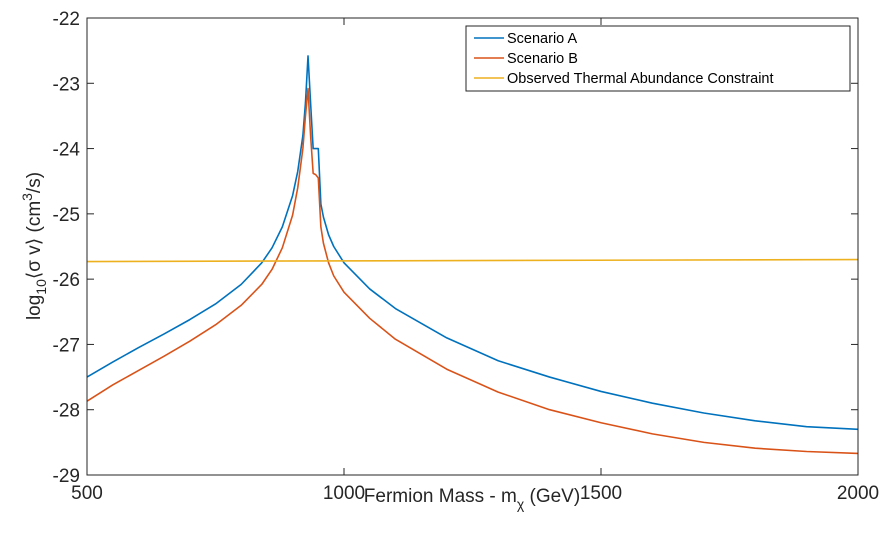  I want to click on series-line-constraint, so click(472, 260).